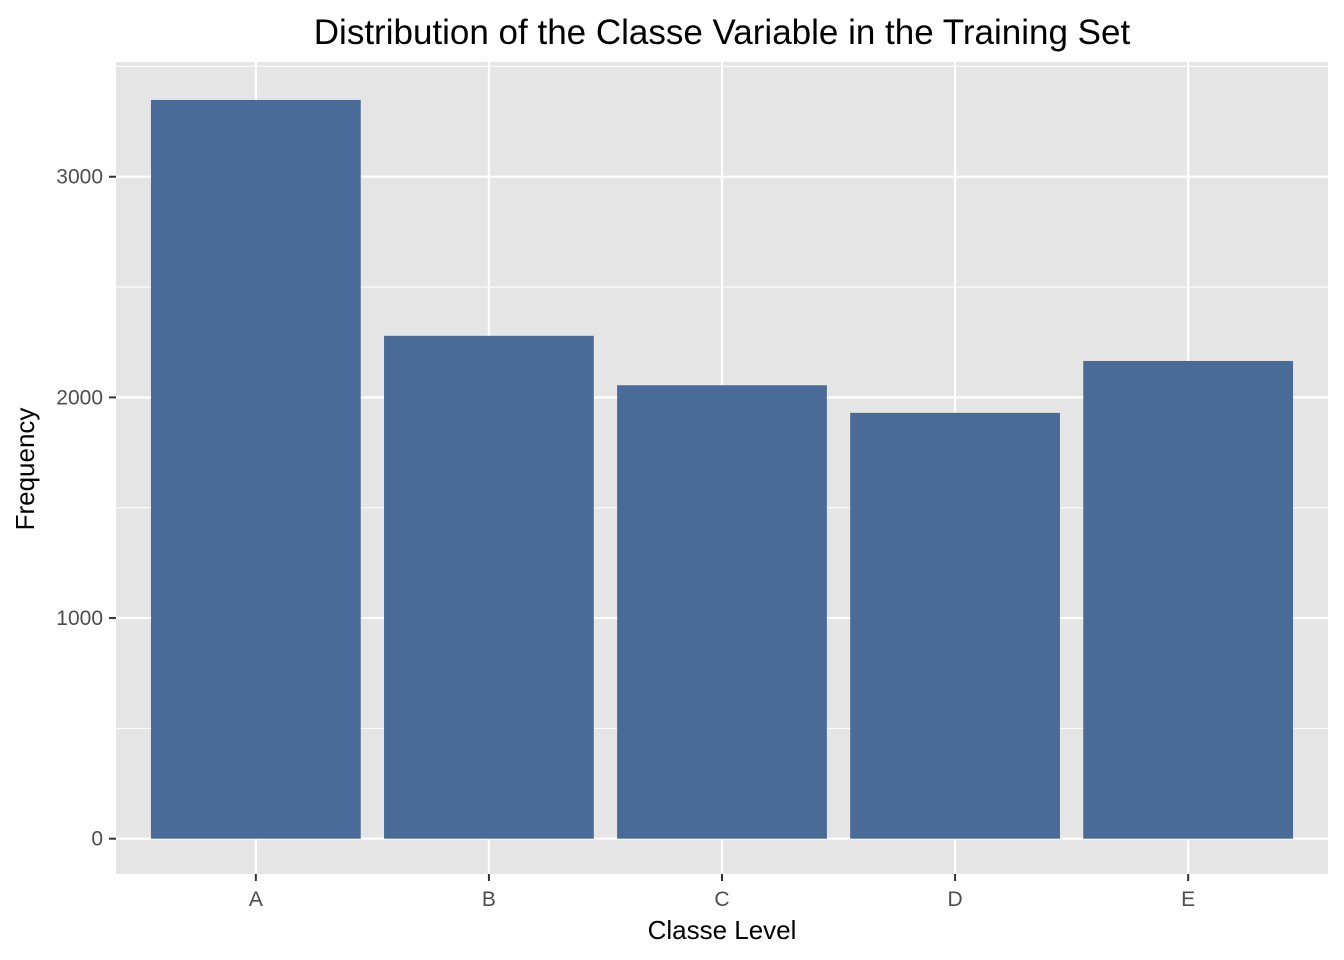  Describe the element at coordinates (79, 397) in the screenshot. I see `y-tick-label: 2000` at that location.